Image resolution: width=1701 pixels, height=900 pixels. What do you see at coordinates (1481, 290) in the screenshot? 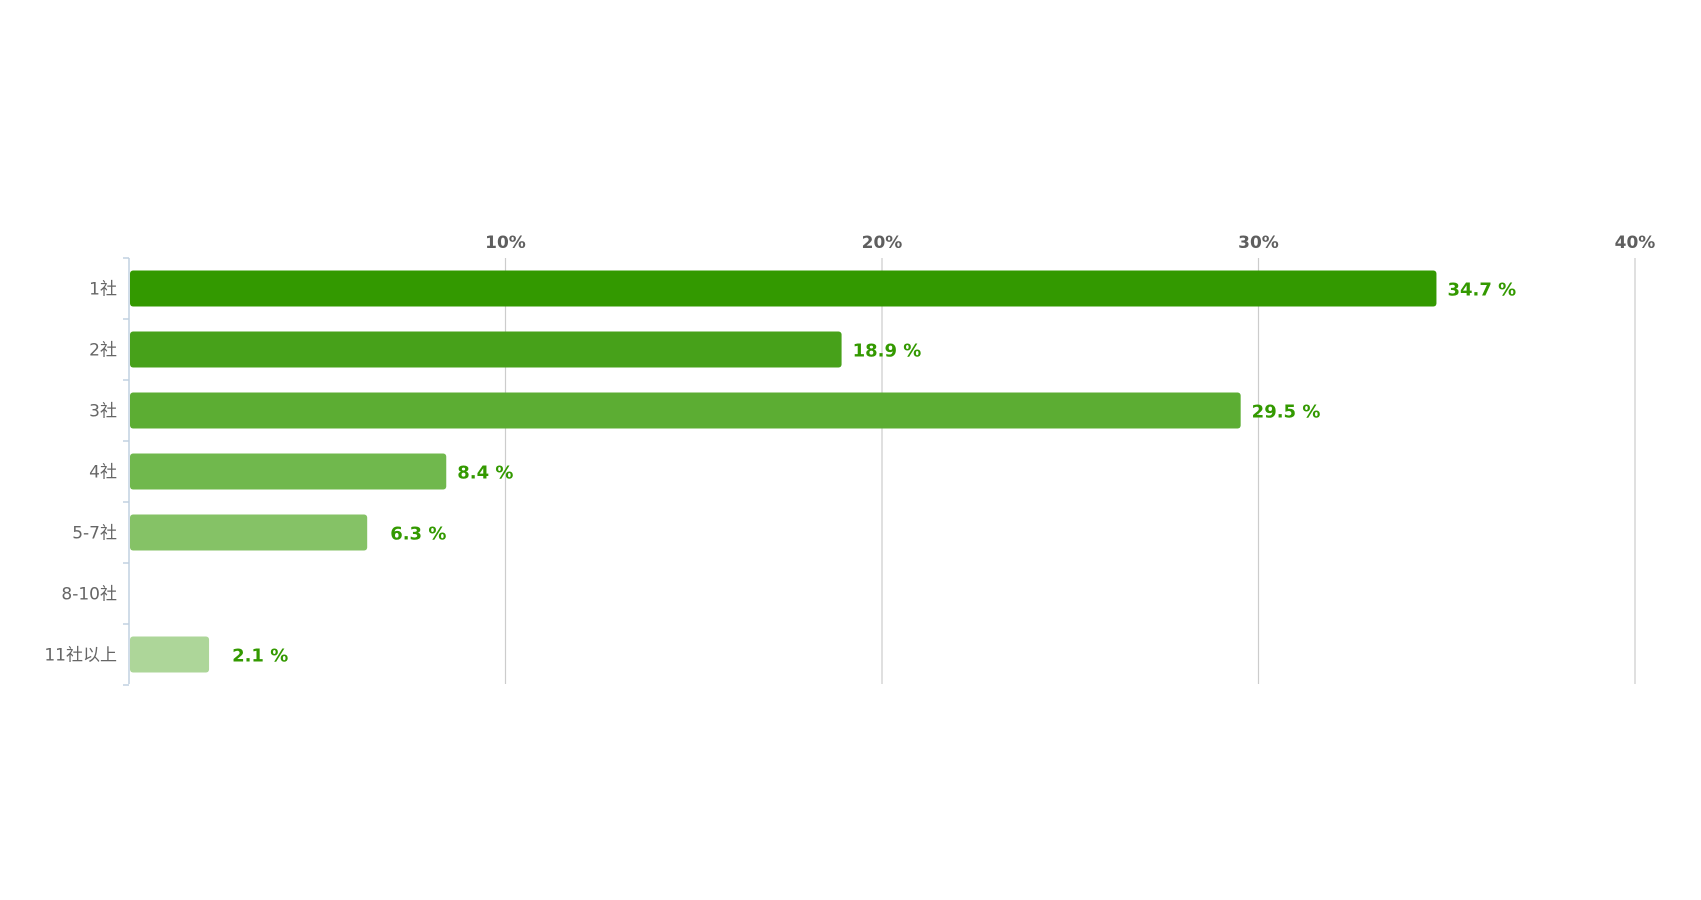
I see `value-label: 34.7 %` at bounding box center [1481, 290].